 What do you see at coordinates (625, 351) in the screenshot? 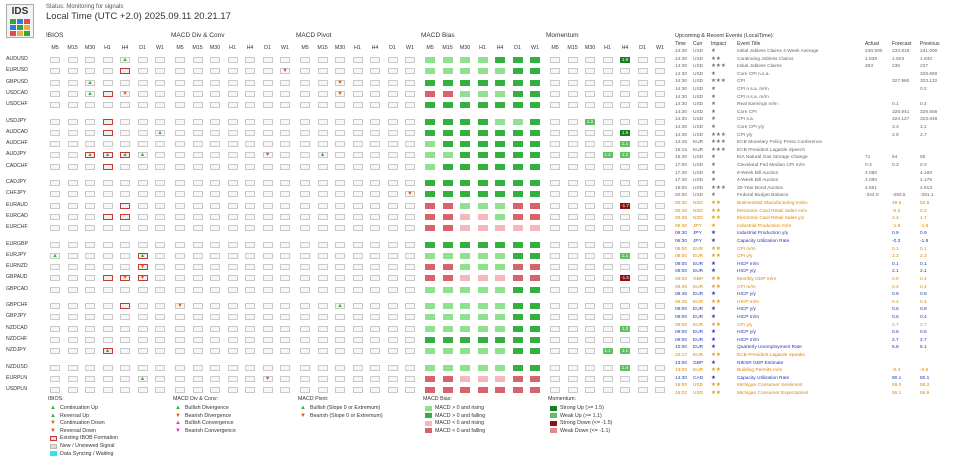
I see `momentum-cell: 1.1` at bounding box center [625, 351].